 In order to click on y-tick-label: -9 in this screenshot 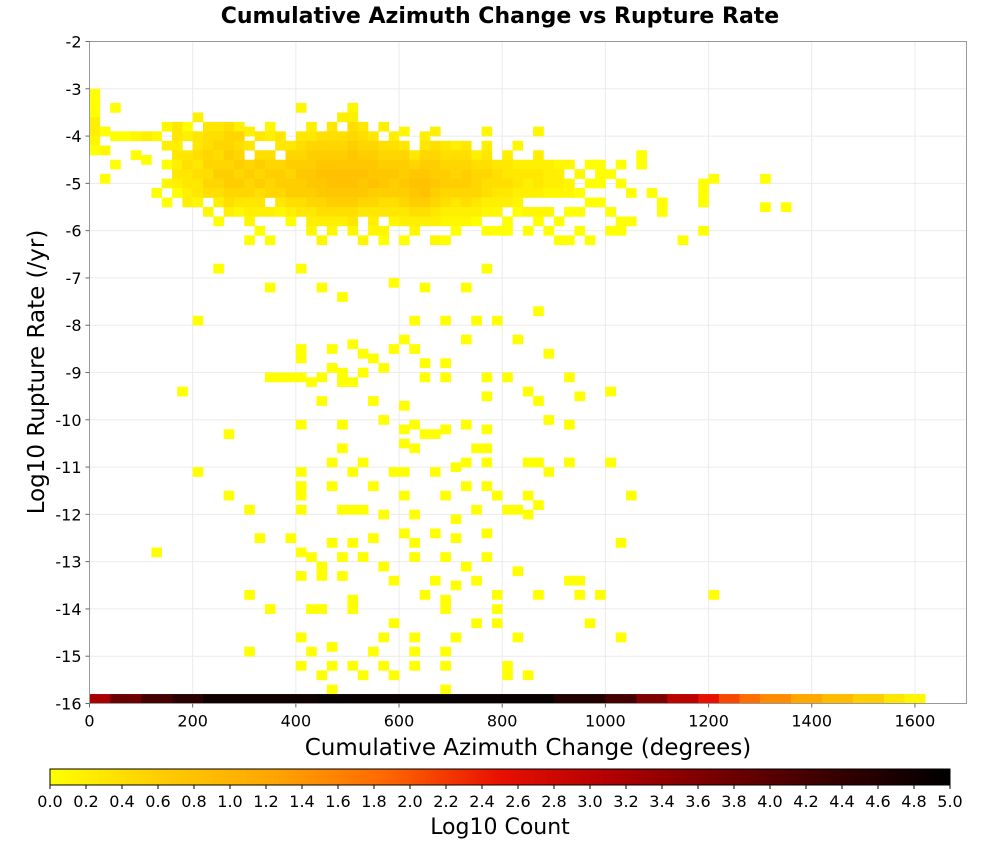, I will do `click(74, 373)`.